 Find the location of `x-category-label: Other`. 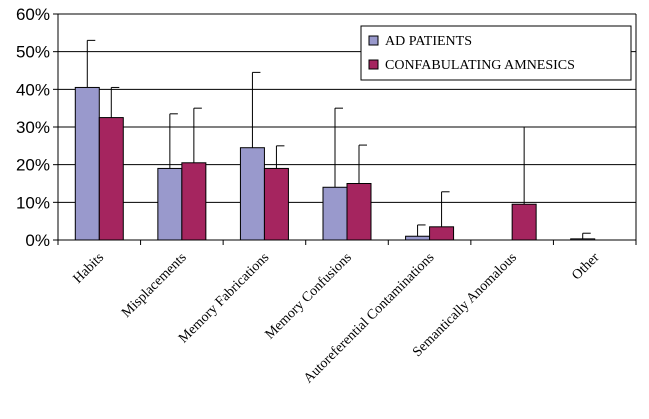

x-category-label: Other is located at coordinates (585, 266).